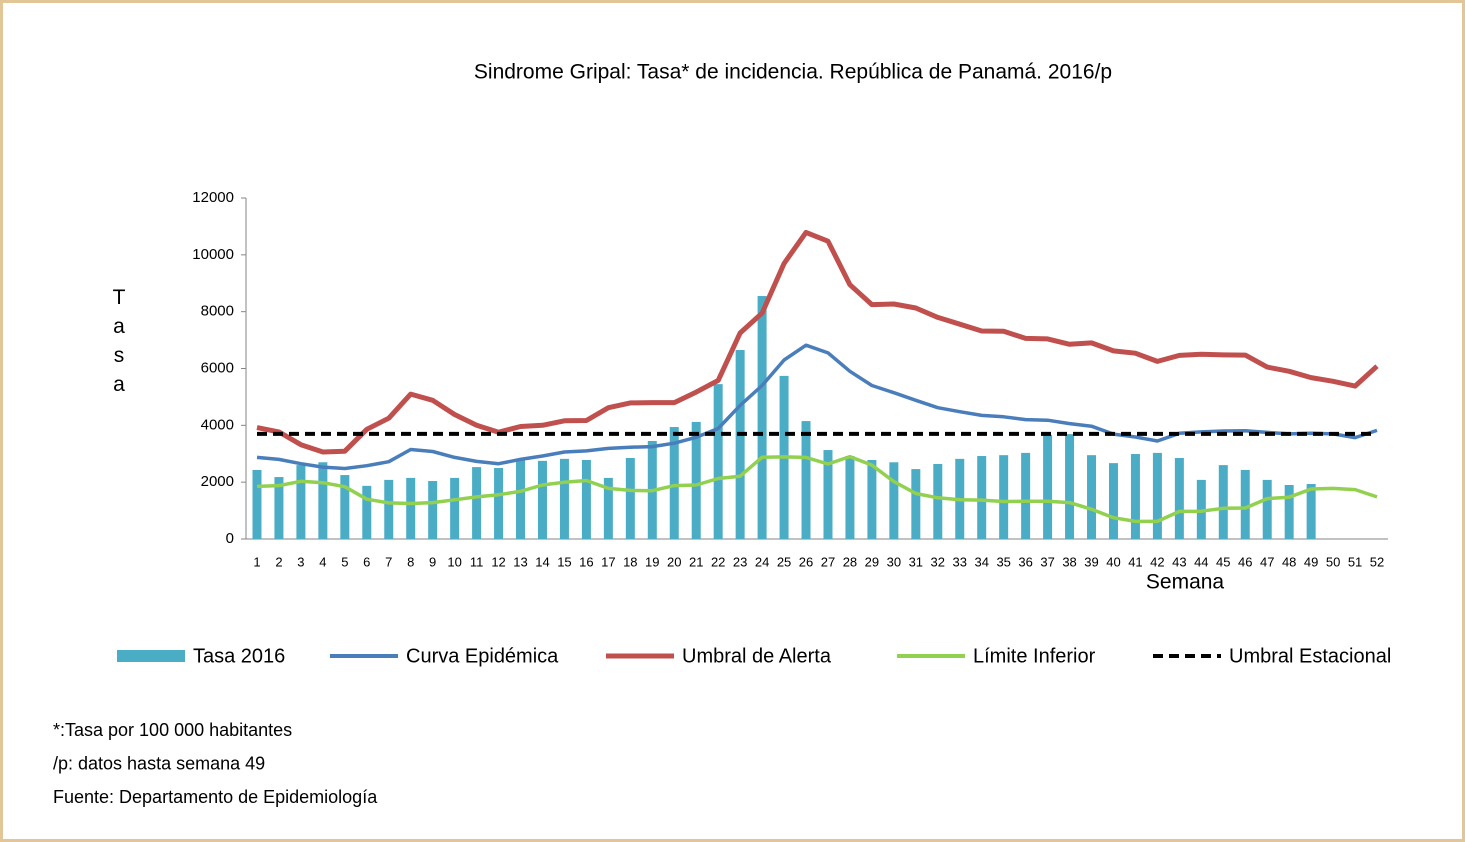  I want to click on legend-label: Umbral de Alerta, so click(757, 656).